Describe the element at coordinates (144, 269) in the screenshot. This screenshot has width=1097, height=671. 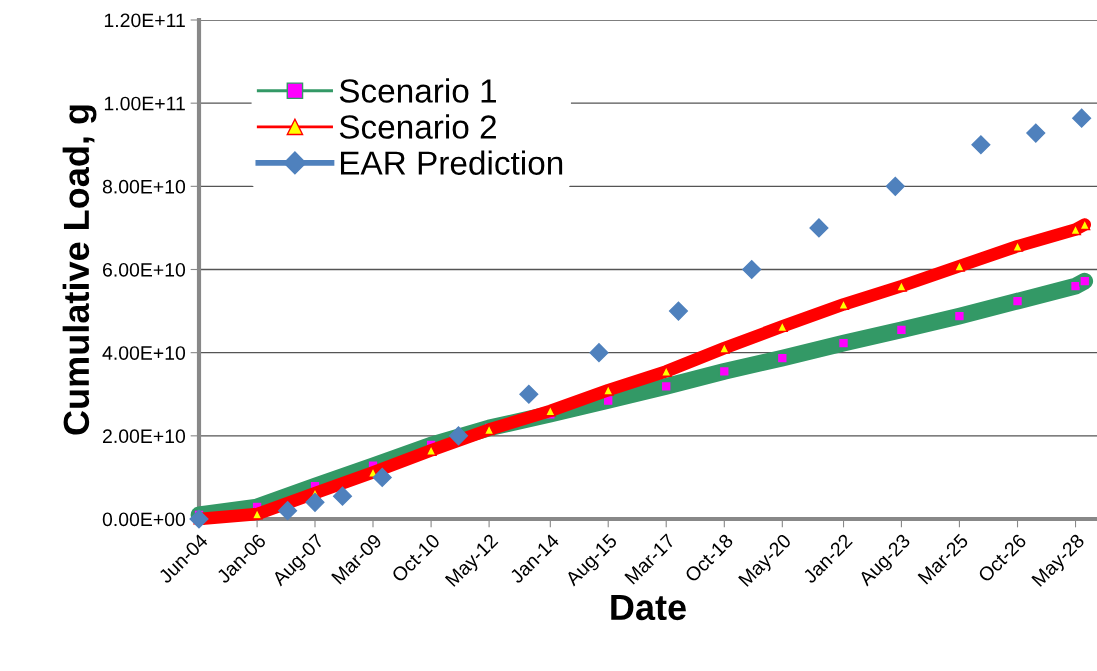
I see `y-tick-label: 6.00E+10` at that location.